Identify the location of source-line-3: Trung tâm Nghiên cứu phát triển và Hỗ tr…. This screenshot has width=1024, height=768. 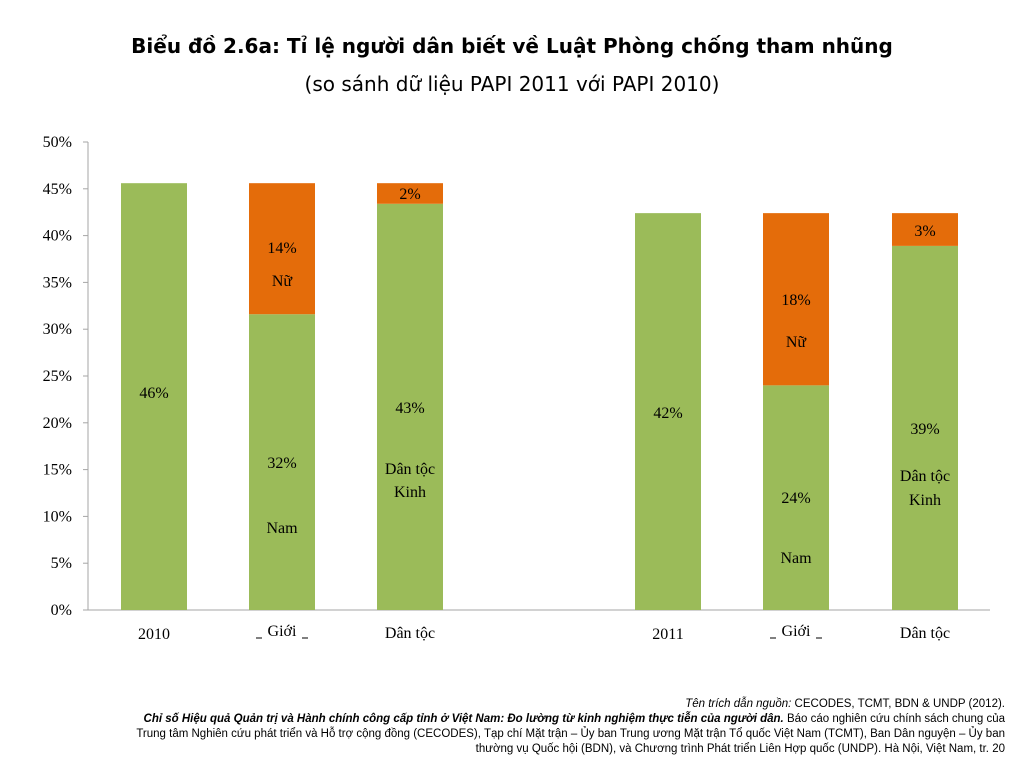
(570, 734).